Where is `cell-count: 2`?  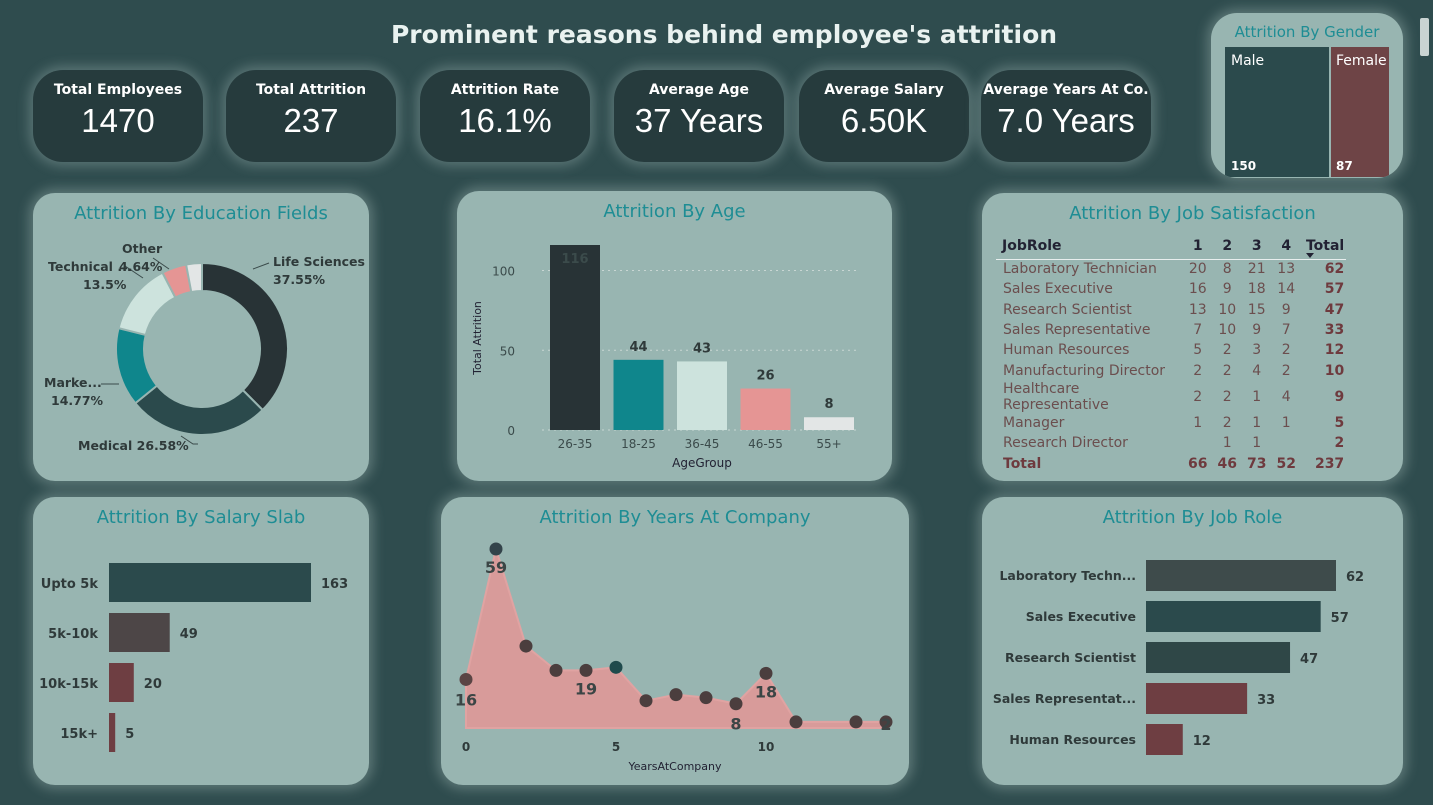
cell-count: 2 is located at coordinates (1198, 396).